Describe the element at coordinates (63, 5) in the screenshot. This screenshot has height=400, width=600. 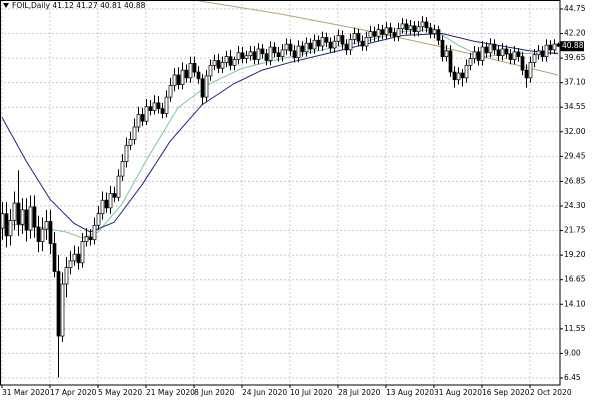
I see `header-value: 41.12` at that location.